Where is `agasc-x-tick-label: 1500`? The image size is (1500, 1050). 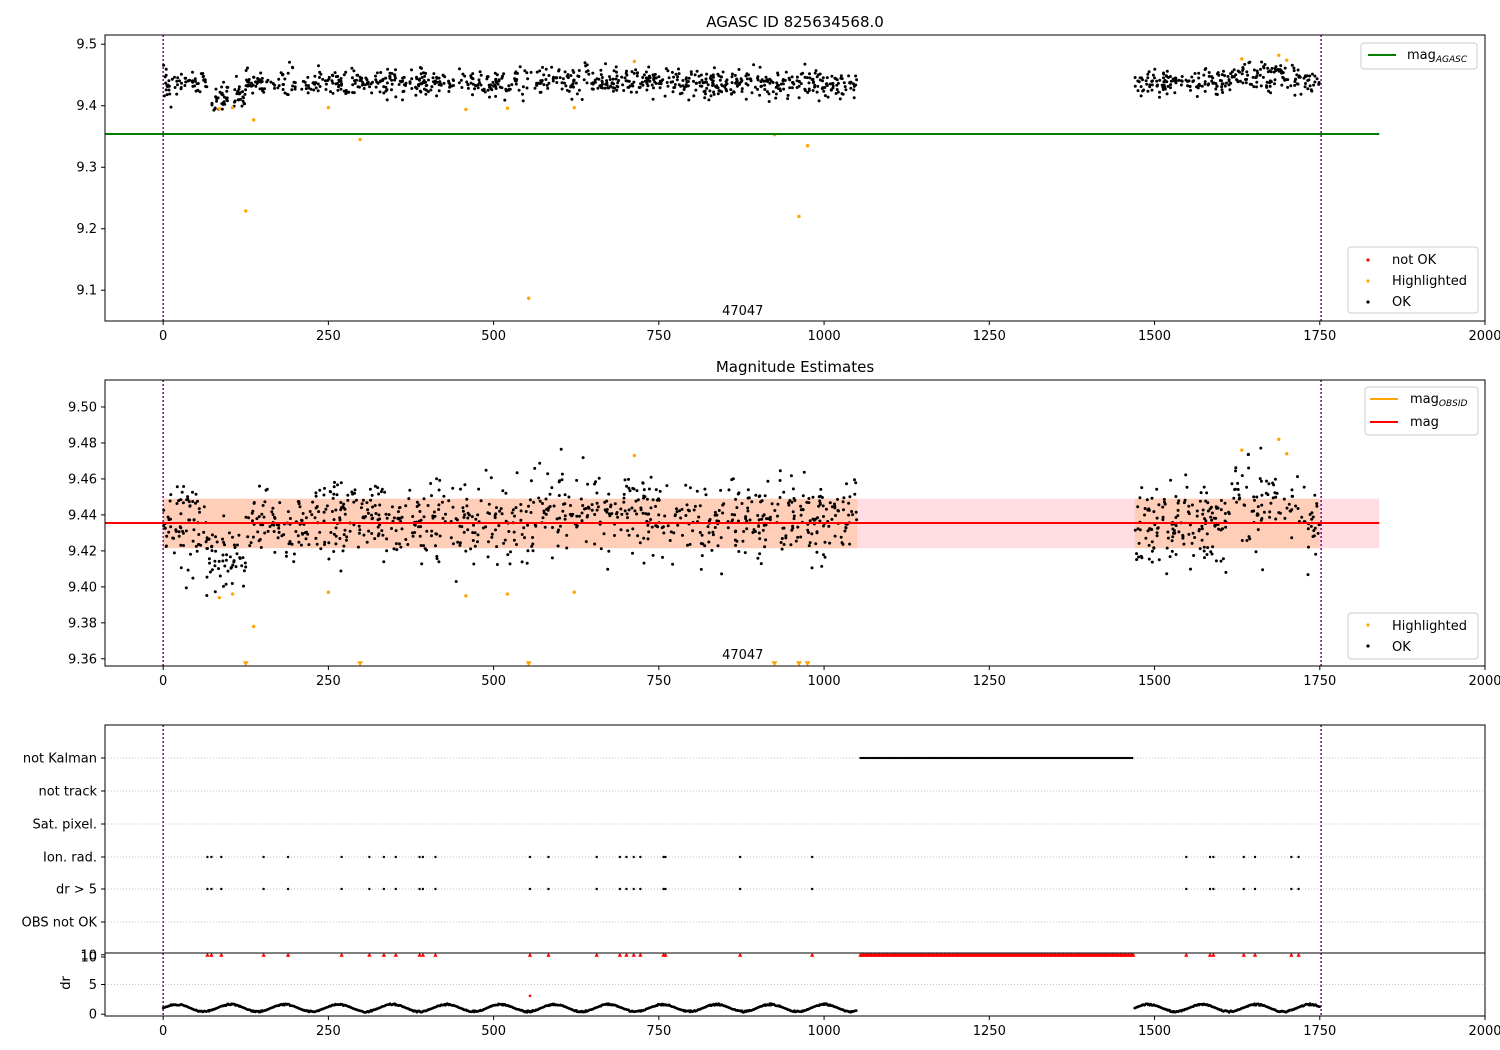 agasc-x-tick-label: 1500 is located at coordinates (1154, 336).